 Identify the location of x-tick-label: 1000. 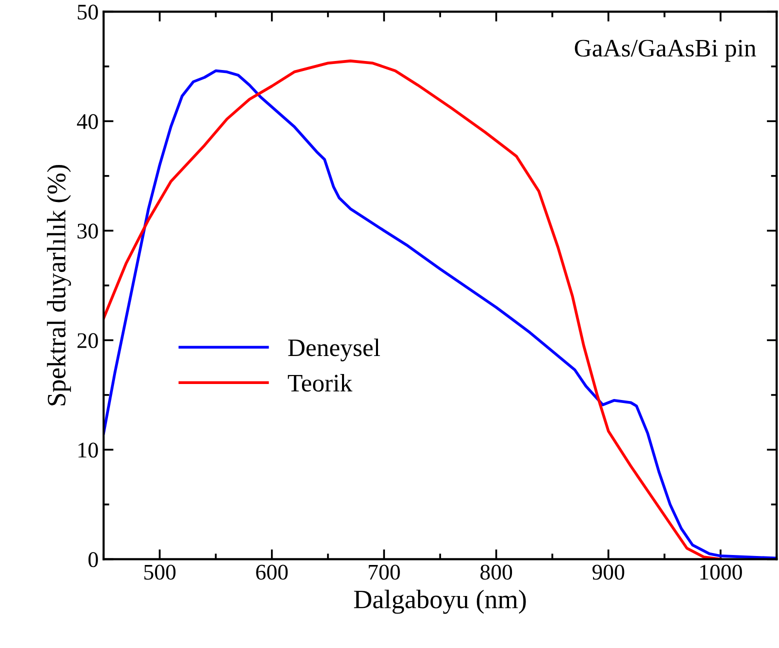
(721, 572).